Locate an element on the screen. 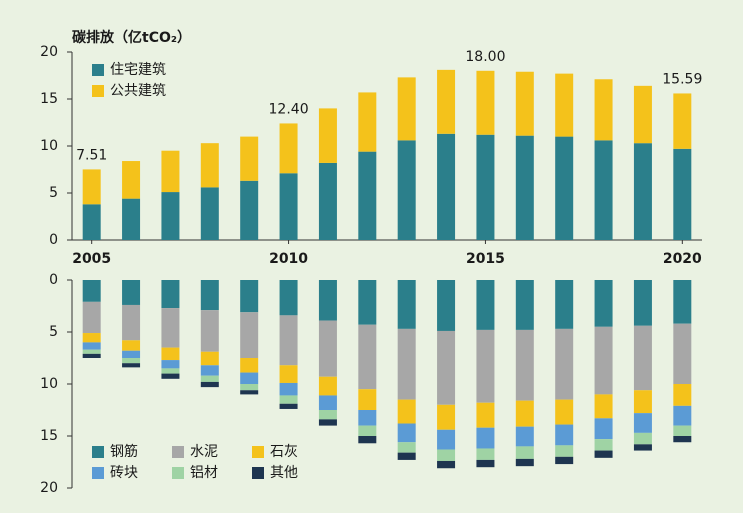  legend-label: 砖块 is located at coordinates (124, 473).